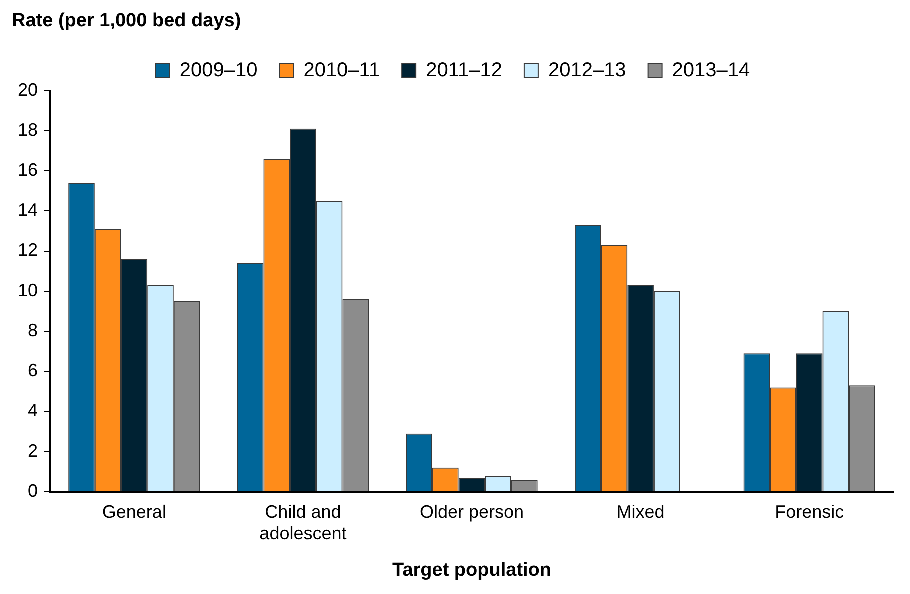 The width and height of the screenshot is (910, 594). Describe the element at coordinates (33, 330) in the screenshot. I see `y-tick-label: 8` at that location.